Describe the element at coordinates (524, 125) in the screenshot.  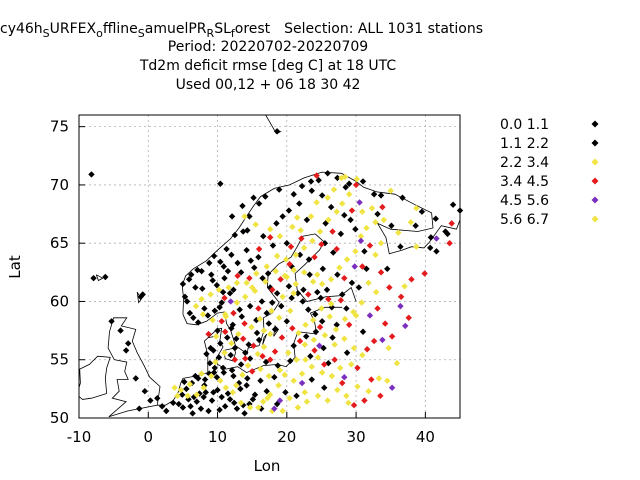
I see `legend-label: 0.0 1.1` at that location.